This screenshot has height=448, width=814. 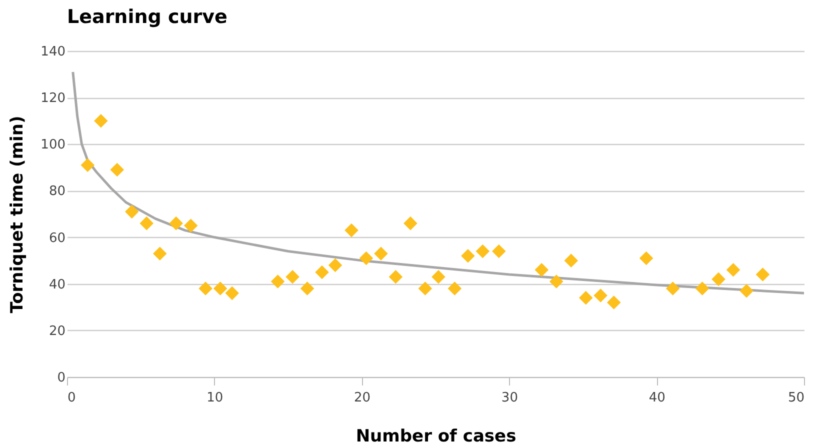 I want to click on x-tick-label: 30, so click(x=509, y=398).